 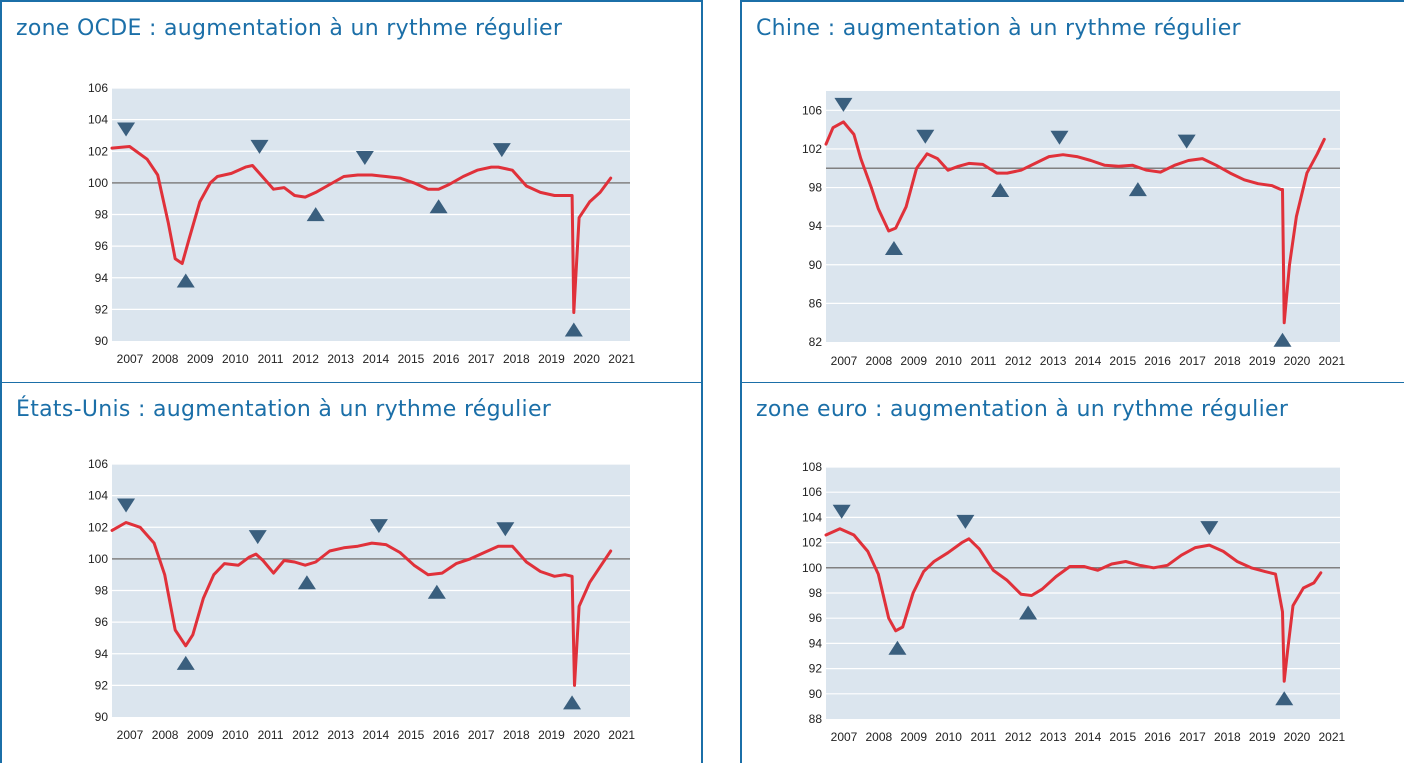 I want to click on y-tick-label: 86, so click(x=816, y=303).